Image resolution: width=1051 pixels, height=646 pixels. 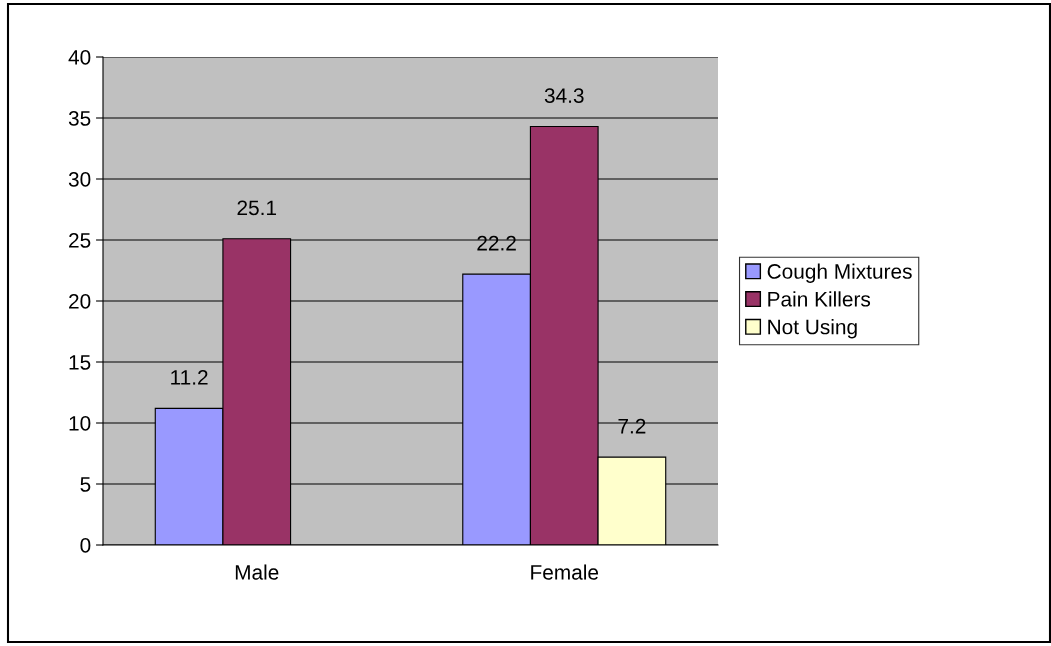 I want to click on y-tick-label: 0, so click(x=85, y=545).